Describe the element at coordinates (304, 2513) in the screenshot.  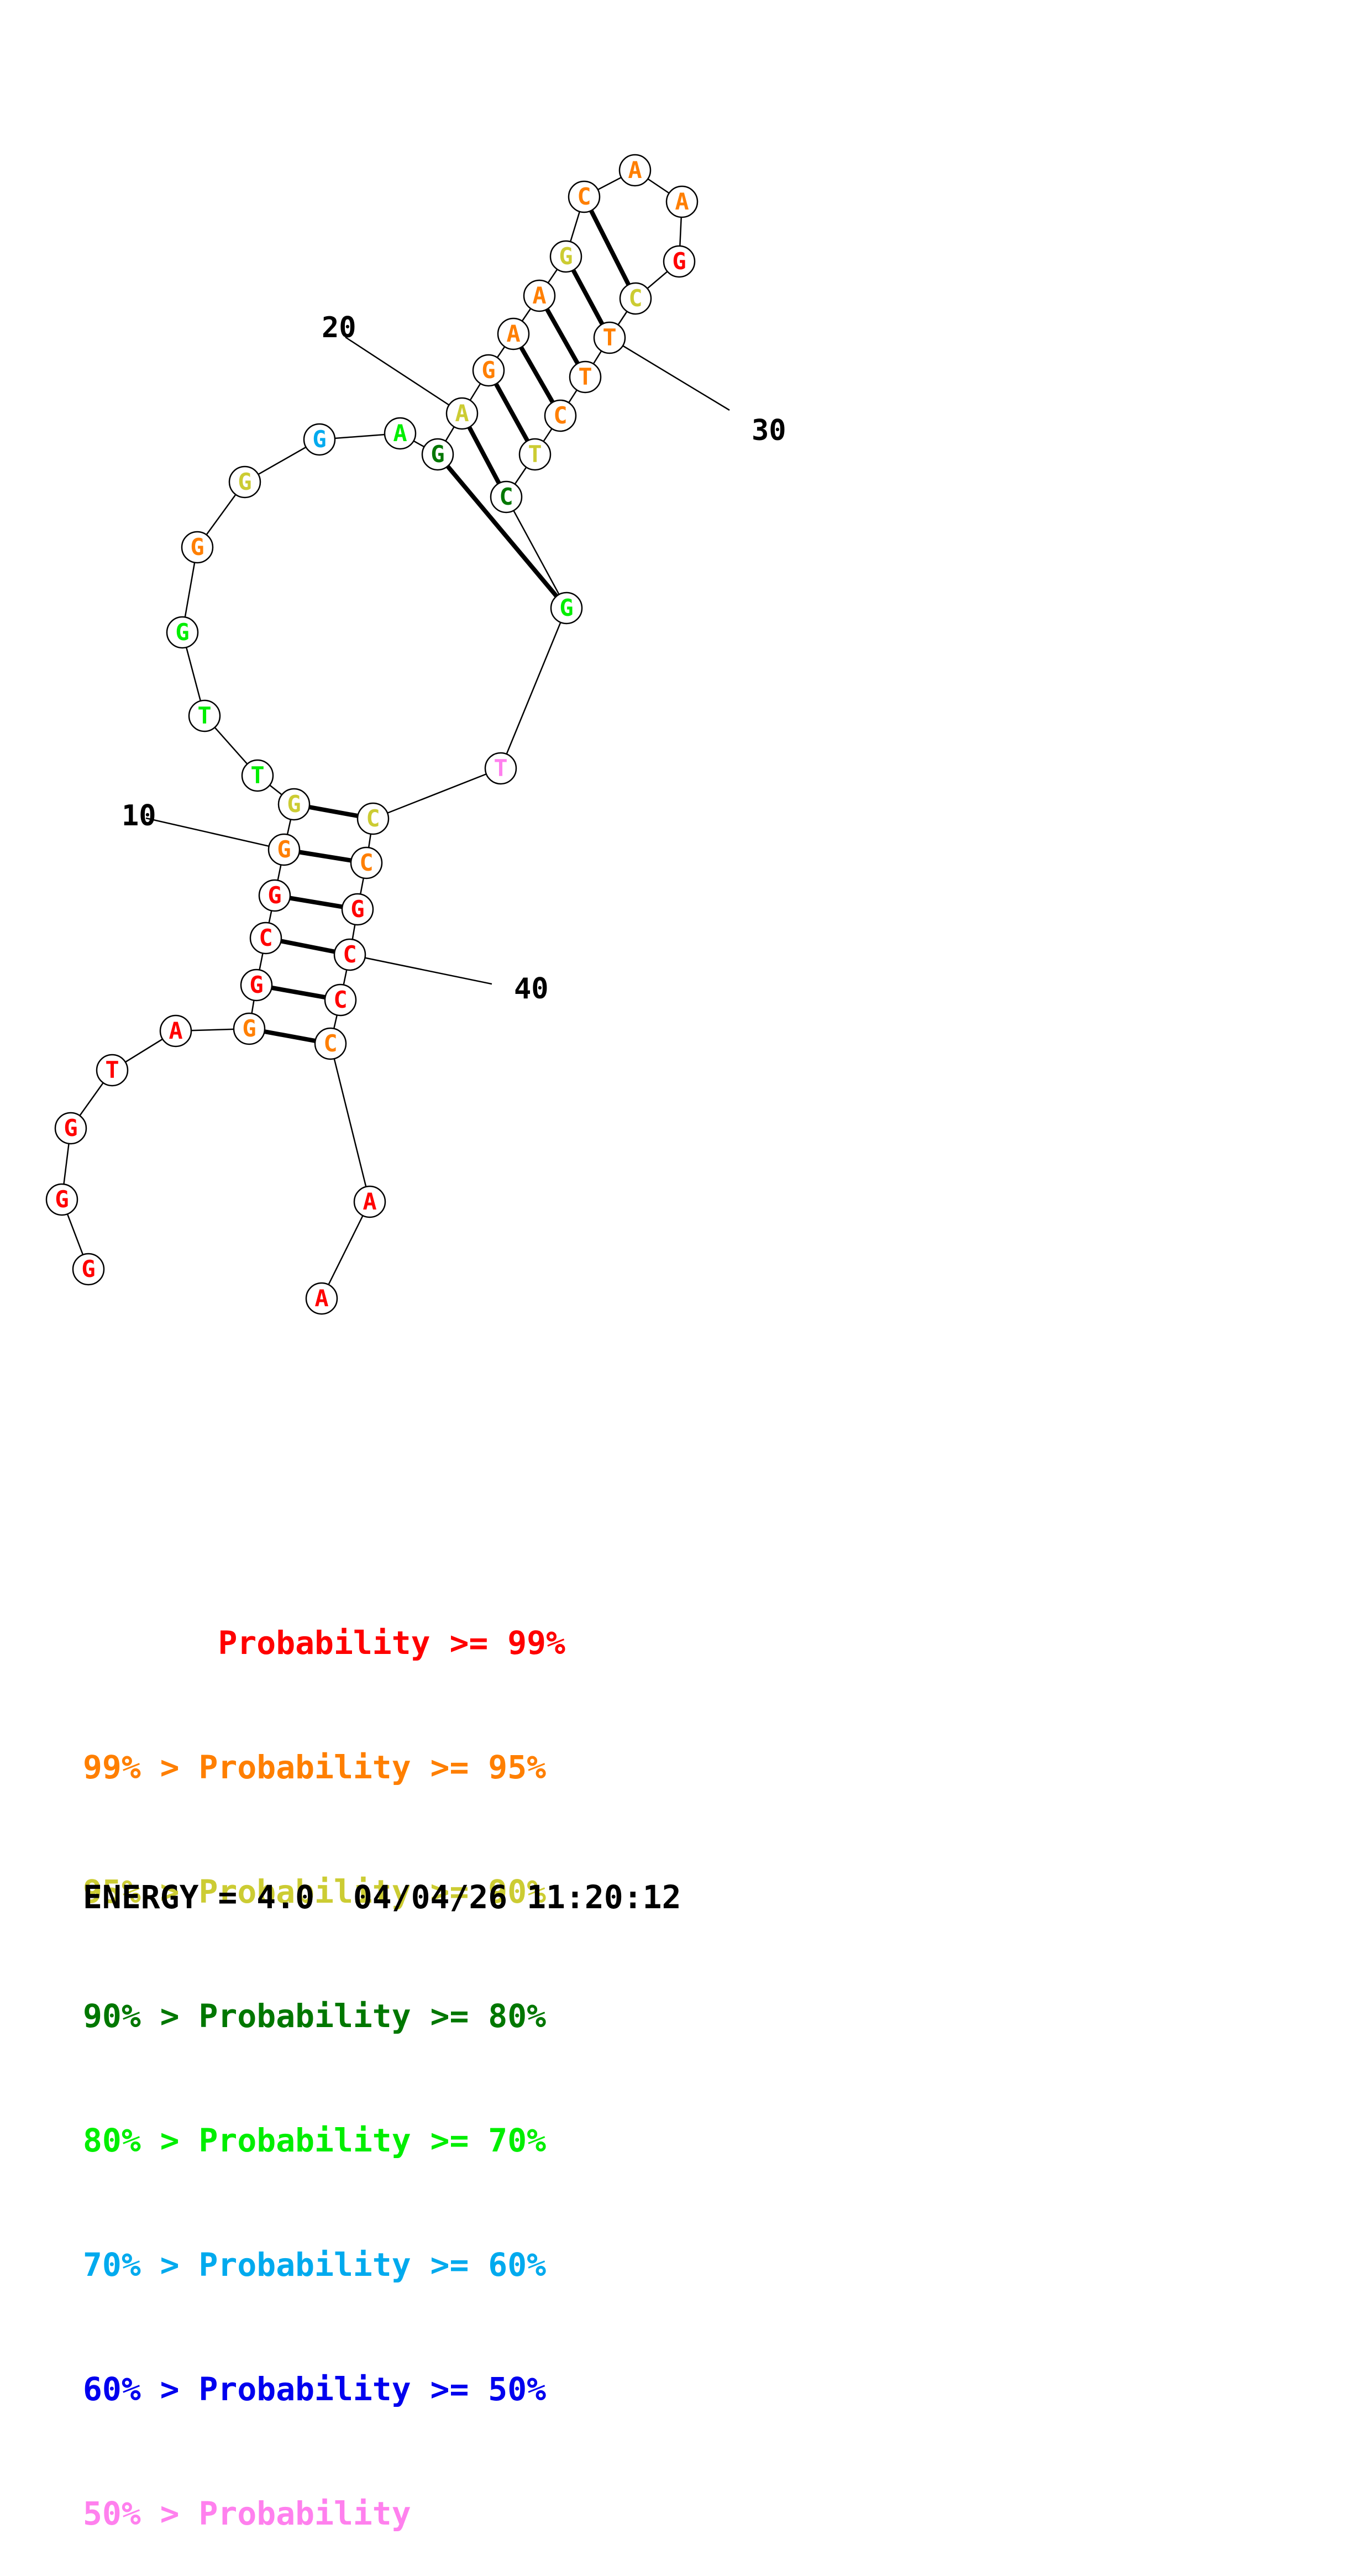
I see `legend-text: Probability` at that location.